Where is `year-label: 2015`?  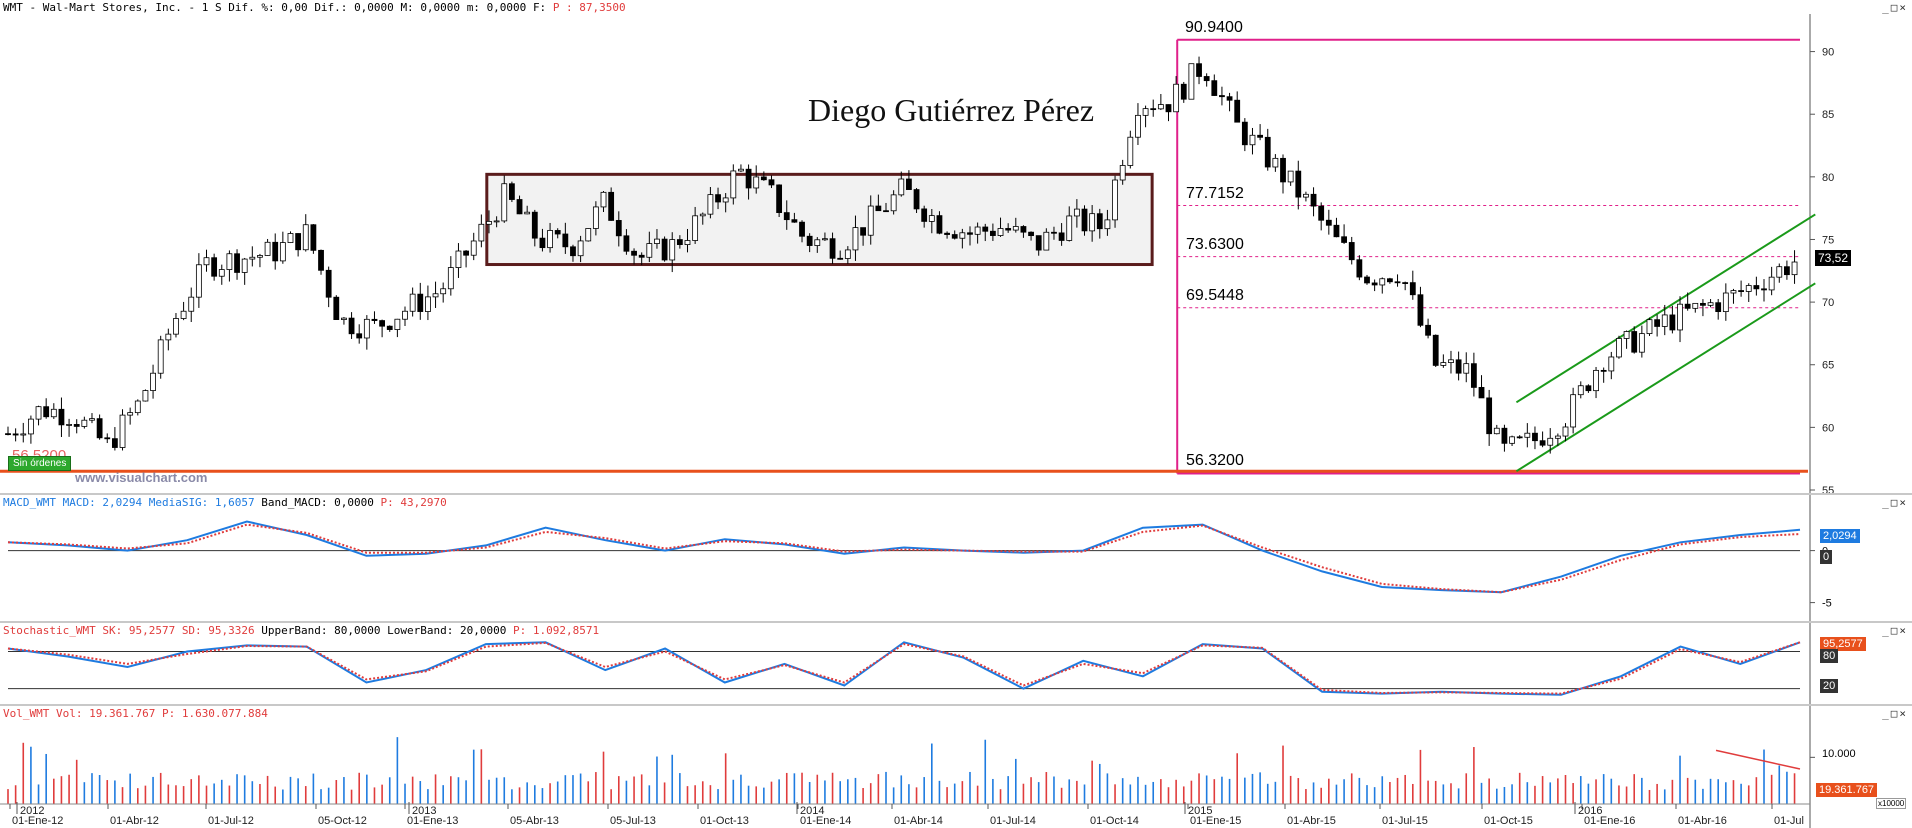
year-label: 2015 is located at coordinates (1200, 811).